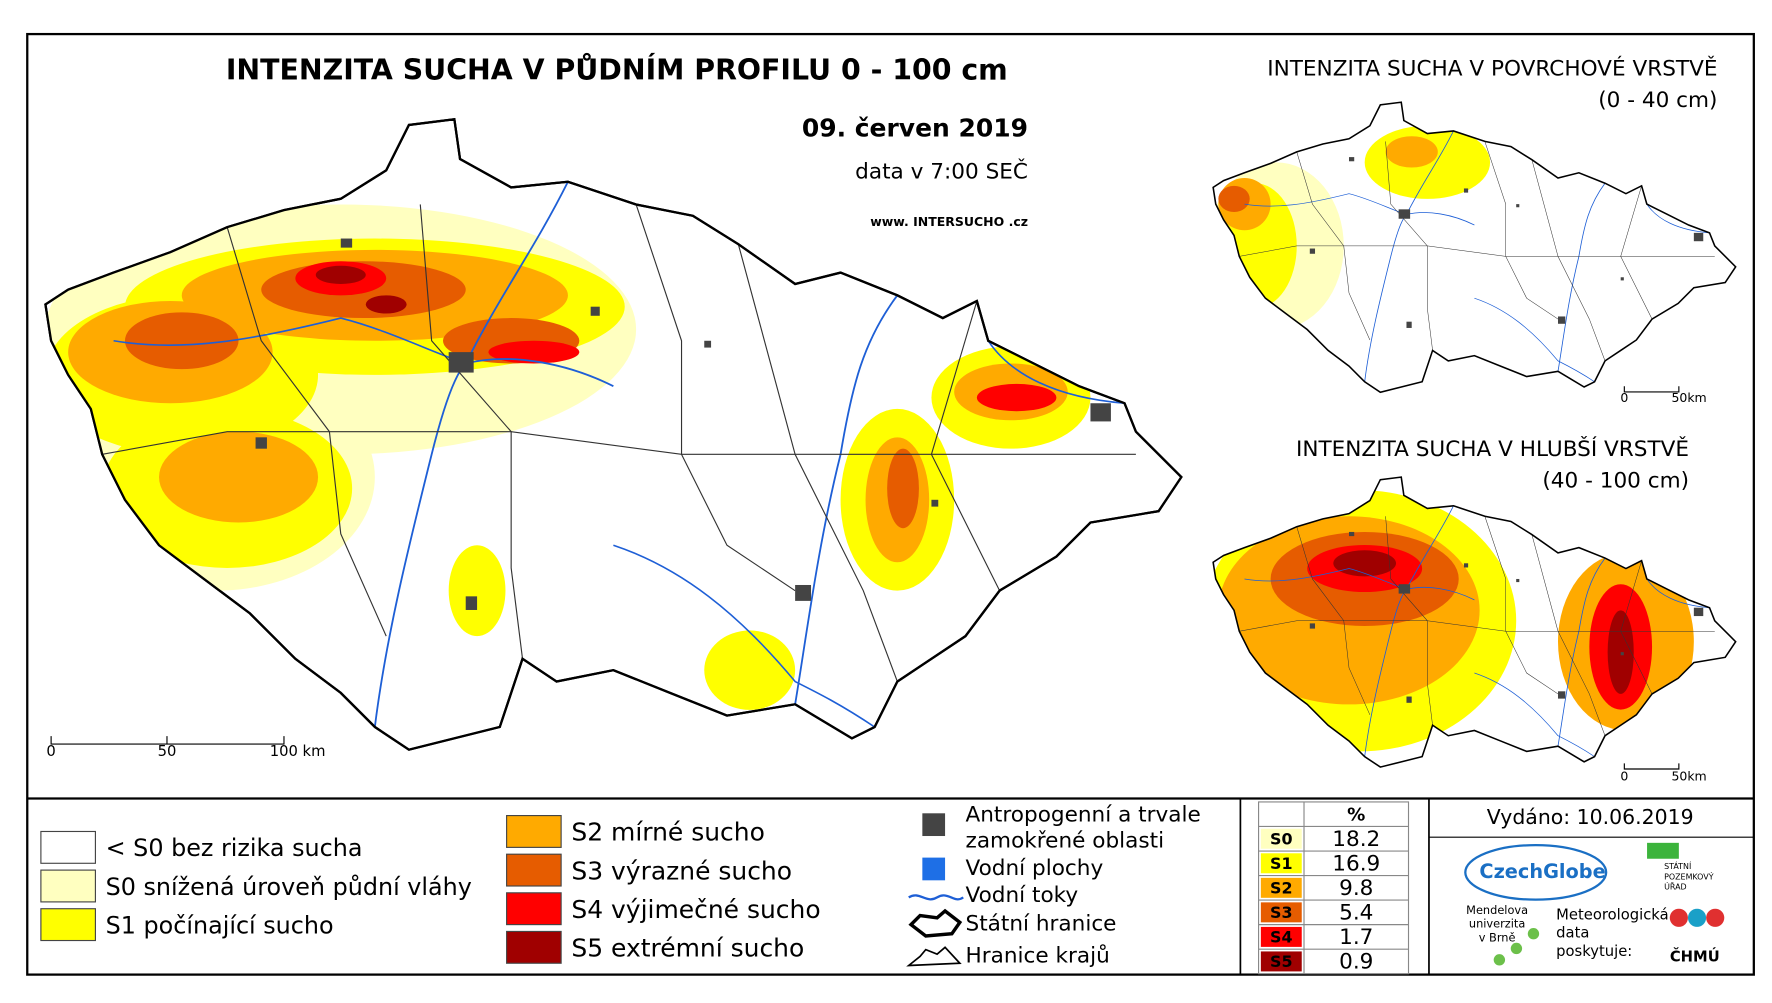  What do you see at coordinates (915, 127) in the screenshot?
I see `main-date: 09. červen 2019` at bounding box center [915, 127].